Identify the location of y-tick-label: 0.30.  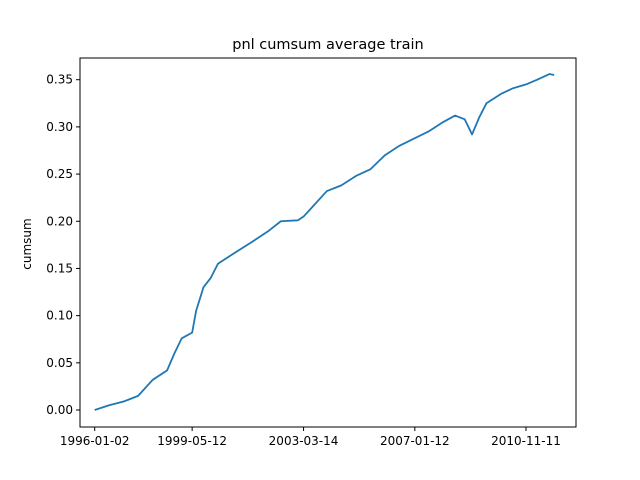
(59, 127).